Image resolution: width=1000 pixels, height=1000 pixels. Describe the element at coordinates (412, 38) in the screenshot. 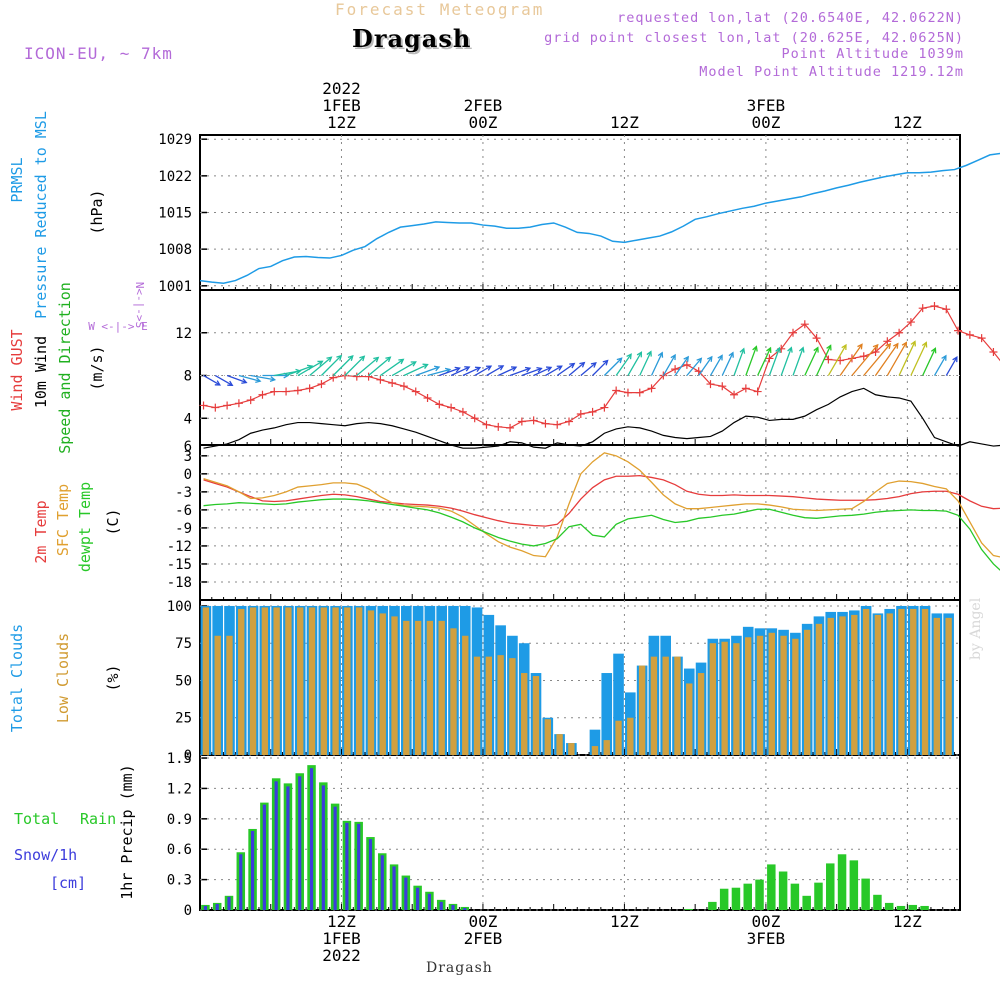

I see `location-title: Dragash` at that location.